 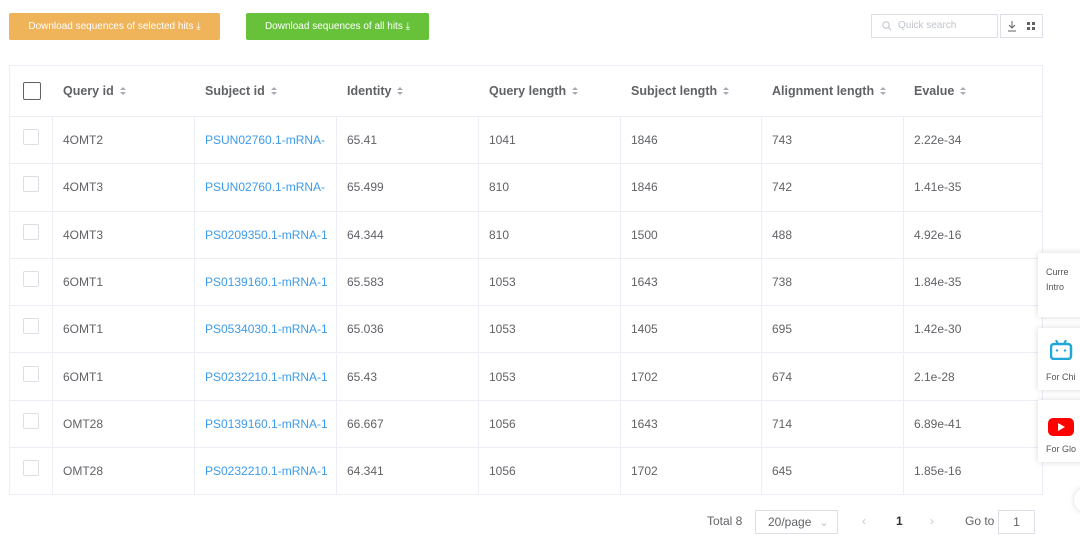 I want to click on tool-icons, so click(x=1021, y=26).